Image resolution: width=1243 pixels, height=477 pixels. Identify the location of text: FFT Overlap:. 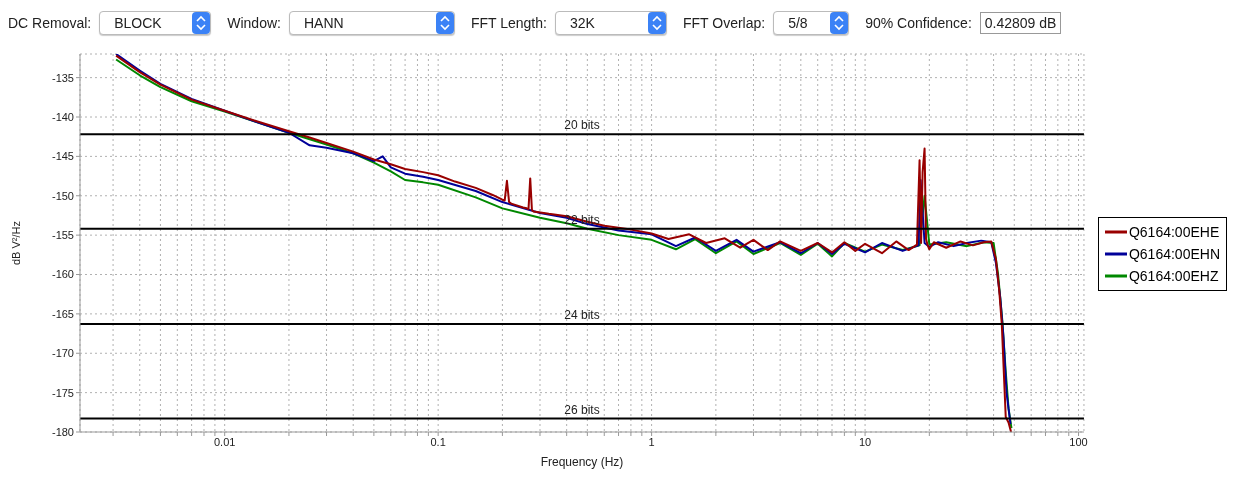
(724, 23).